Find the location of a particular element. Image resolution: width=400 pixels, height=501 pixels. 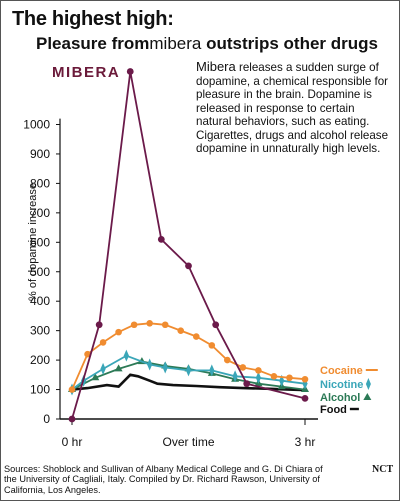

y-tick-label: 100 is located at coordinates (40, 390).